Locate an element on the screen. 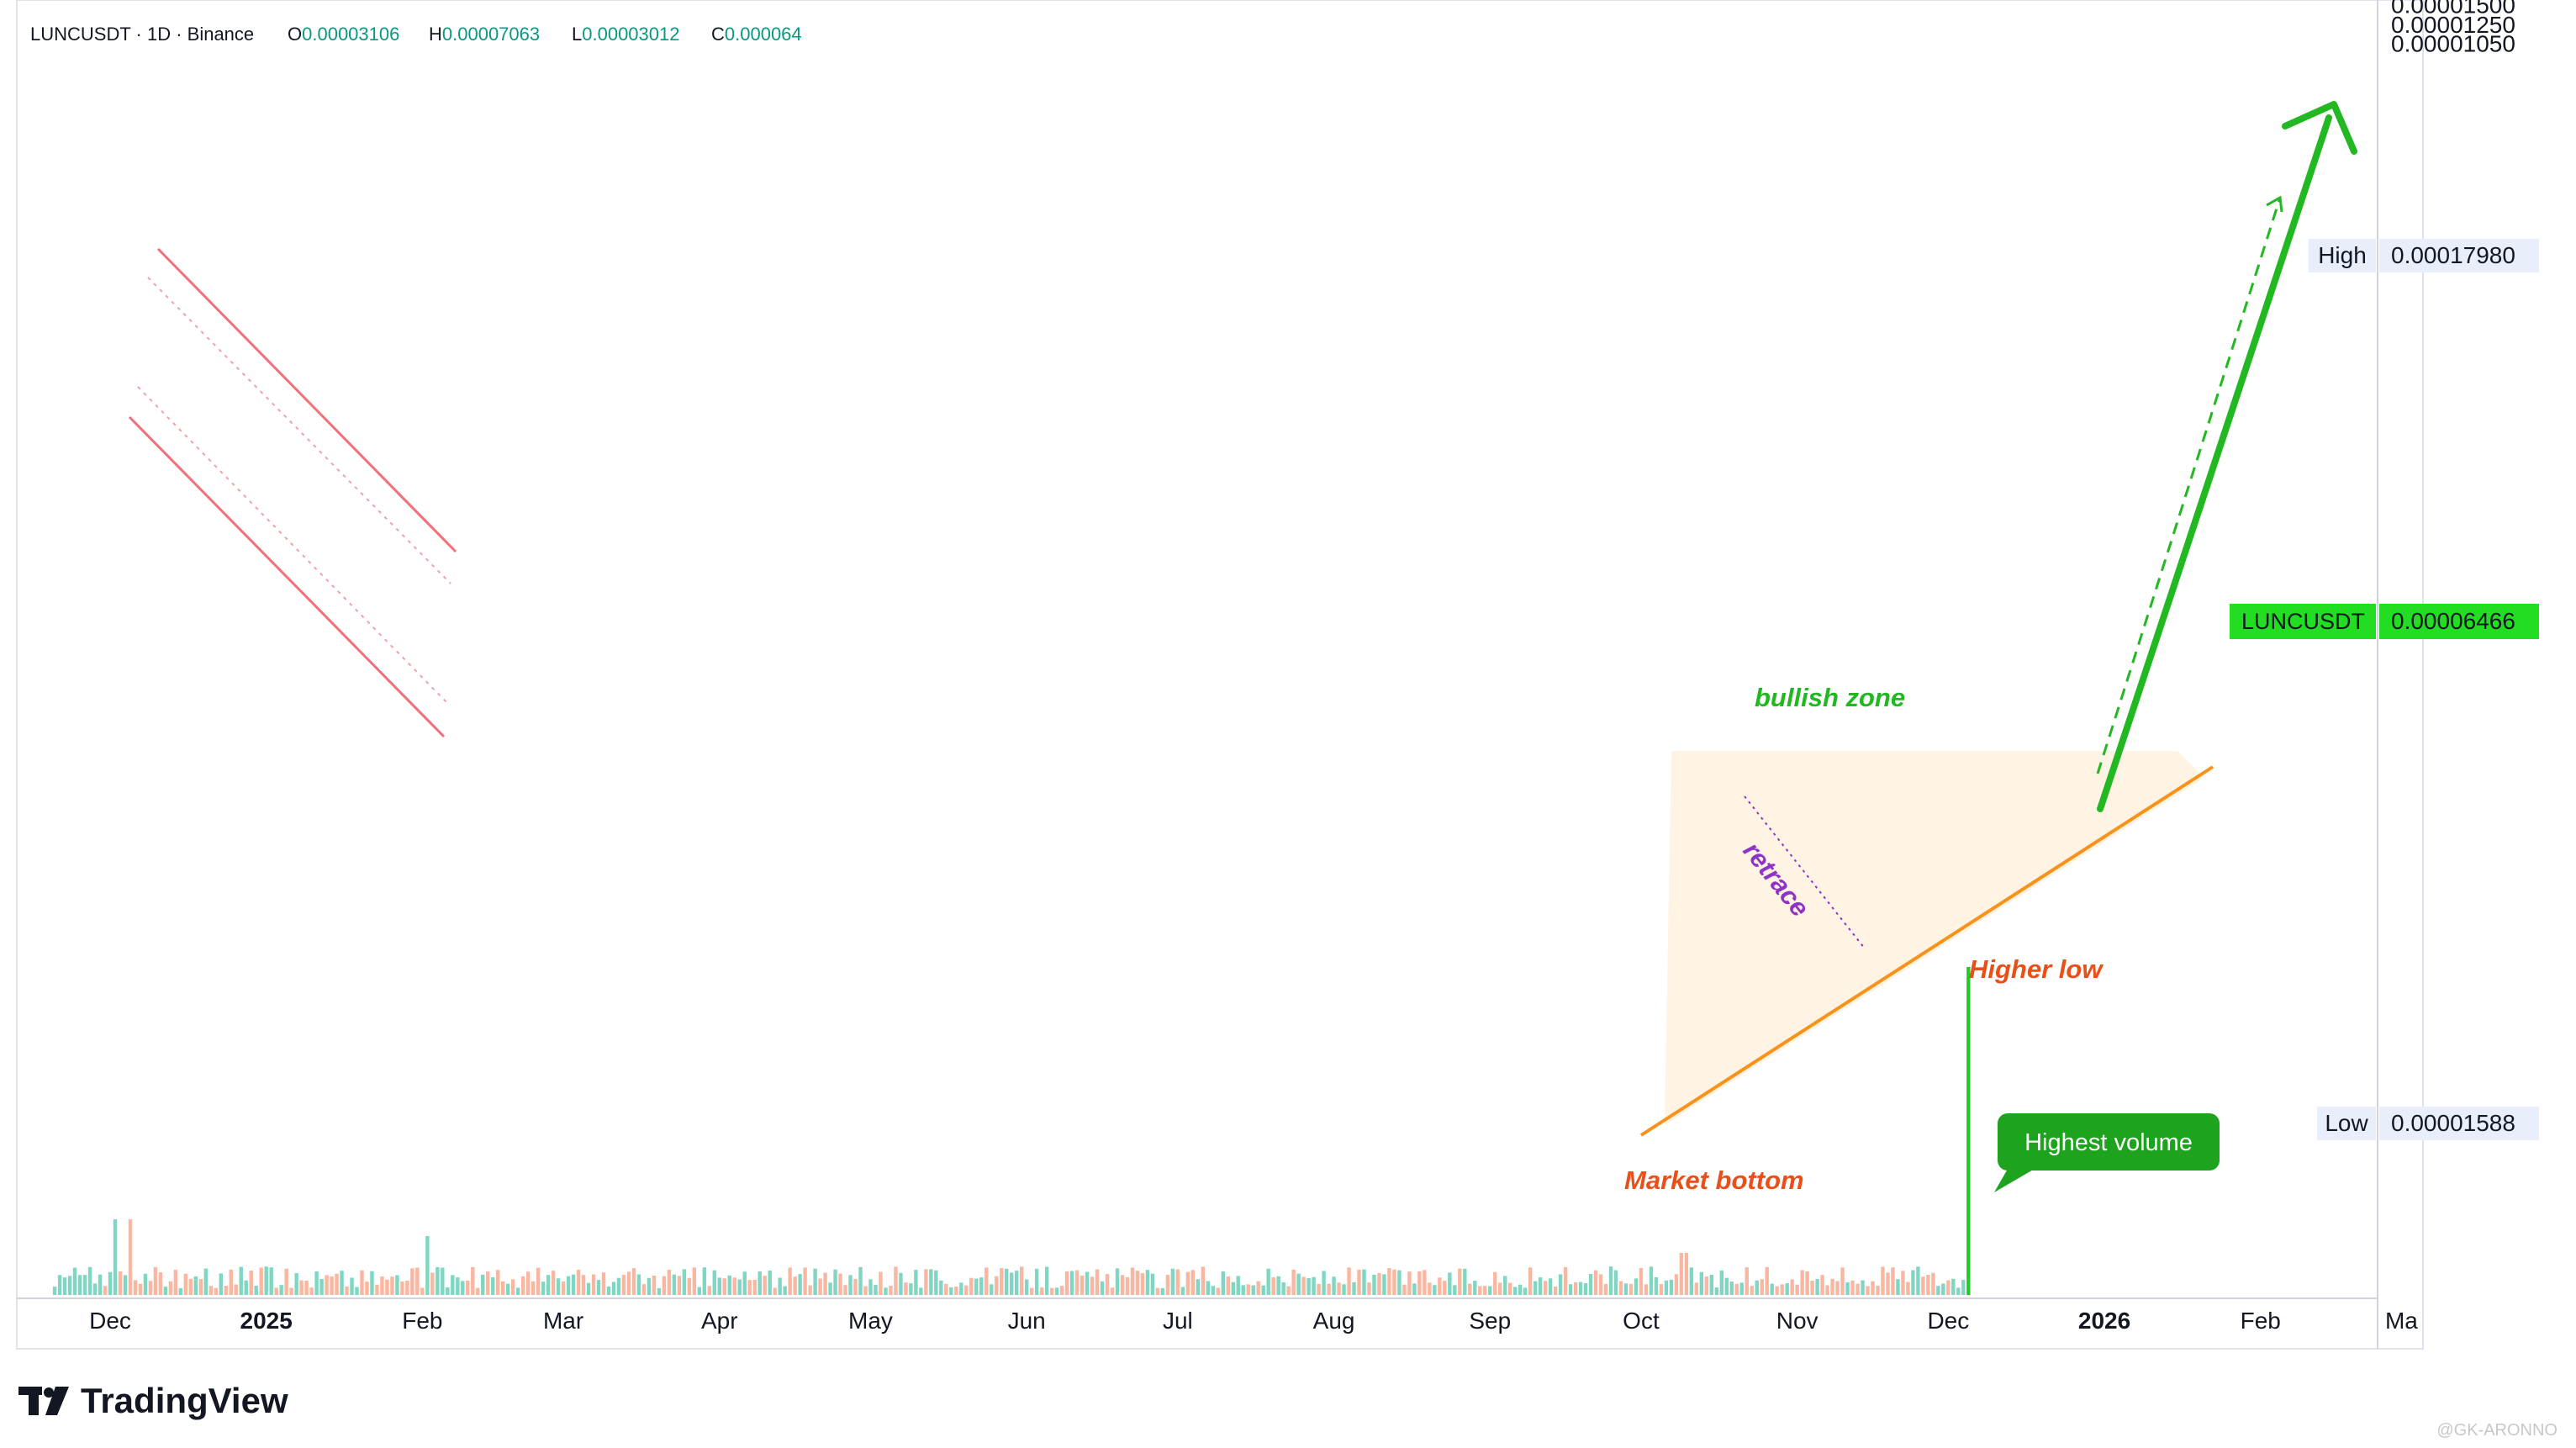 The image size is (2576, 1448). tradingview-logo: TradingView is located at coordinates (153, 1401).